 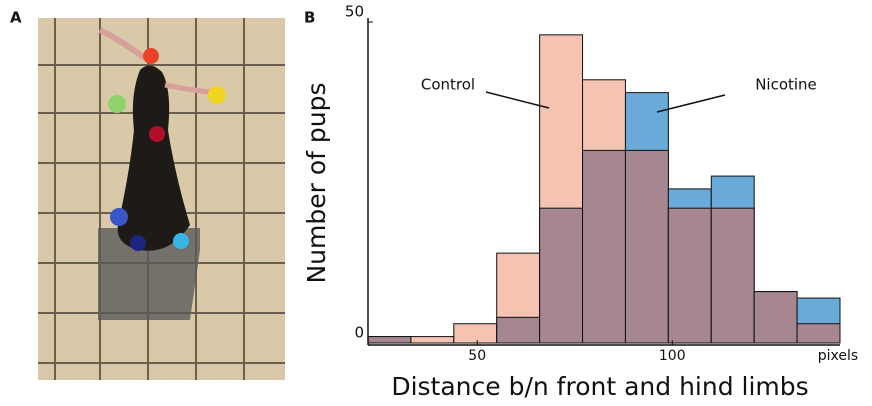 What do you see at coordinates (16, 18) in the screenshot?
I see `panel-label: A` at bounding box center [16, 18].